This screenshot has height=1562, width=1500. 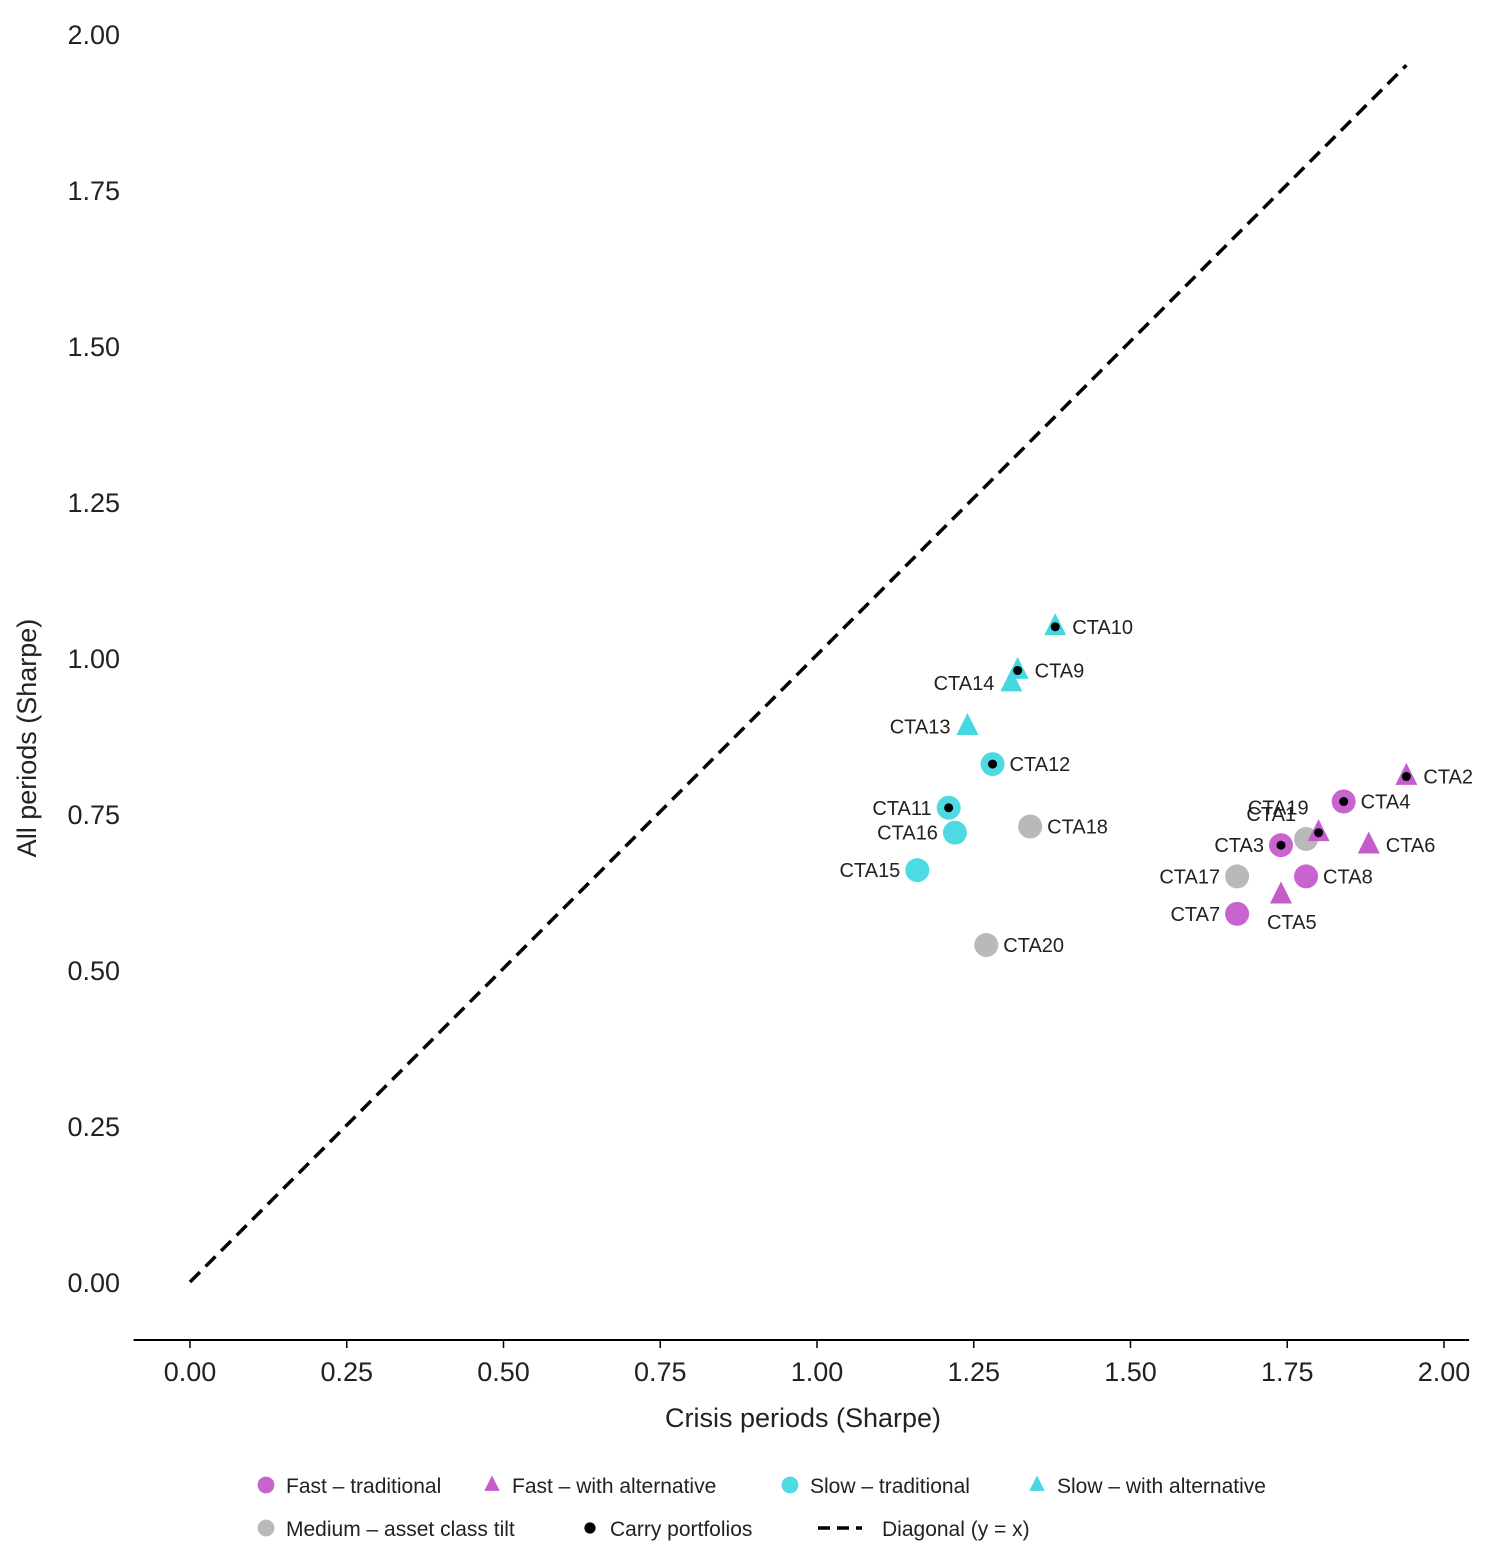 What do you see at coordinates (993, 764) in the screenshot?
I see `carry-dot-cta12` at bounding box center [993, 764].